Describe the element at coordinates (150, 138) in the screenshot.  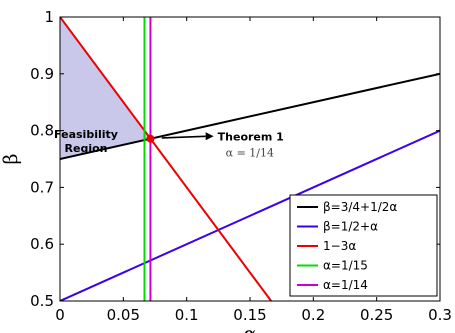
I see `intersection-point` at that location.